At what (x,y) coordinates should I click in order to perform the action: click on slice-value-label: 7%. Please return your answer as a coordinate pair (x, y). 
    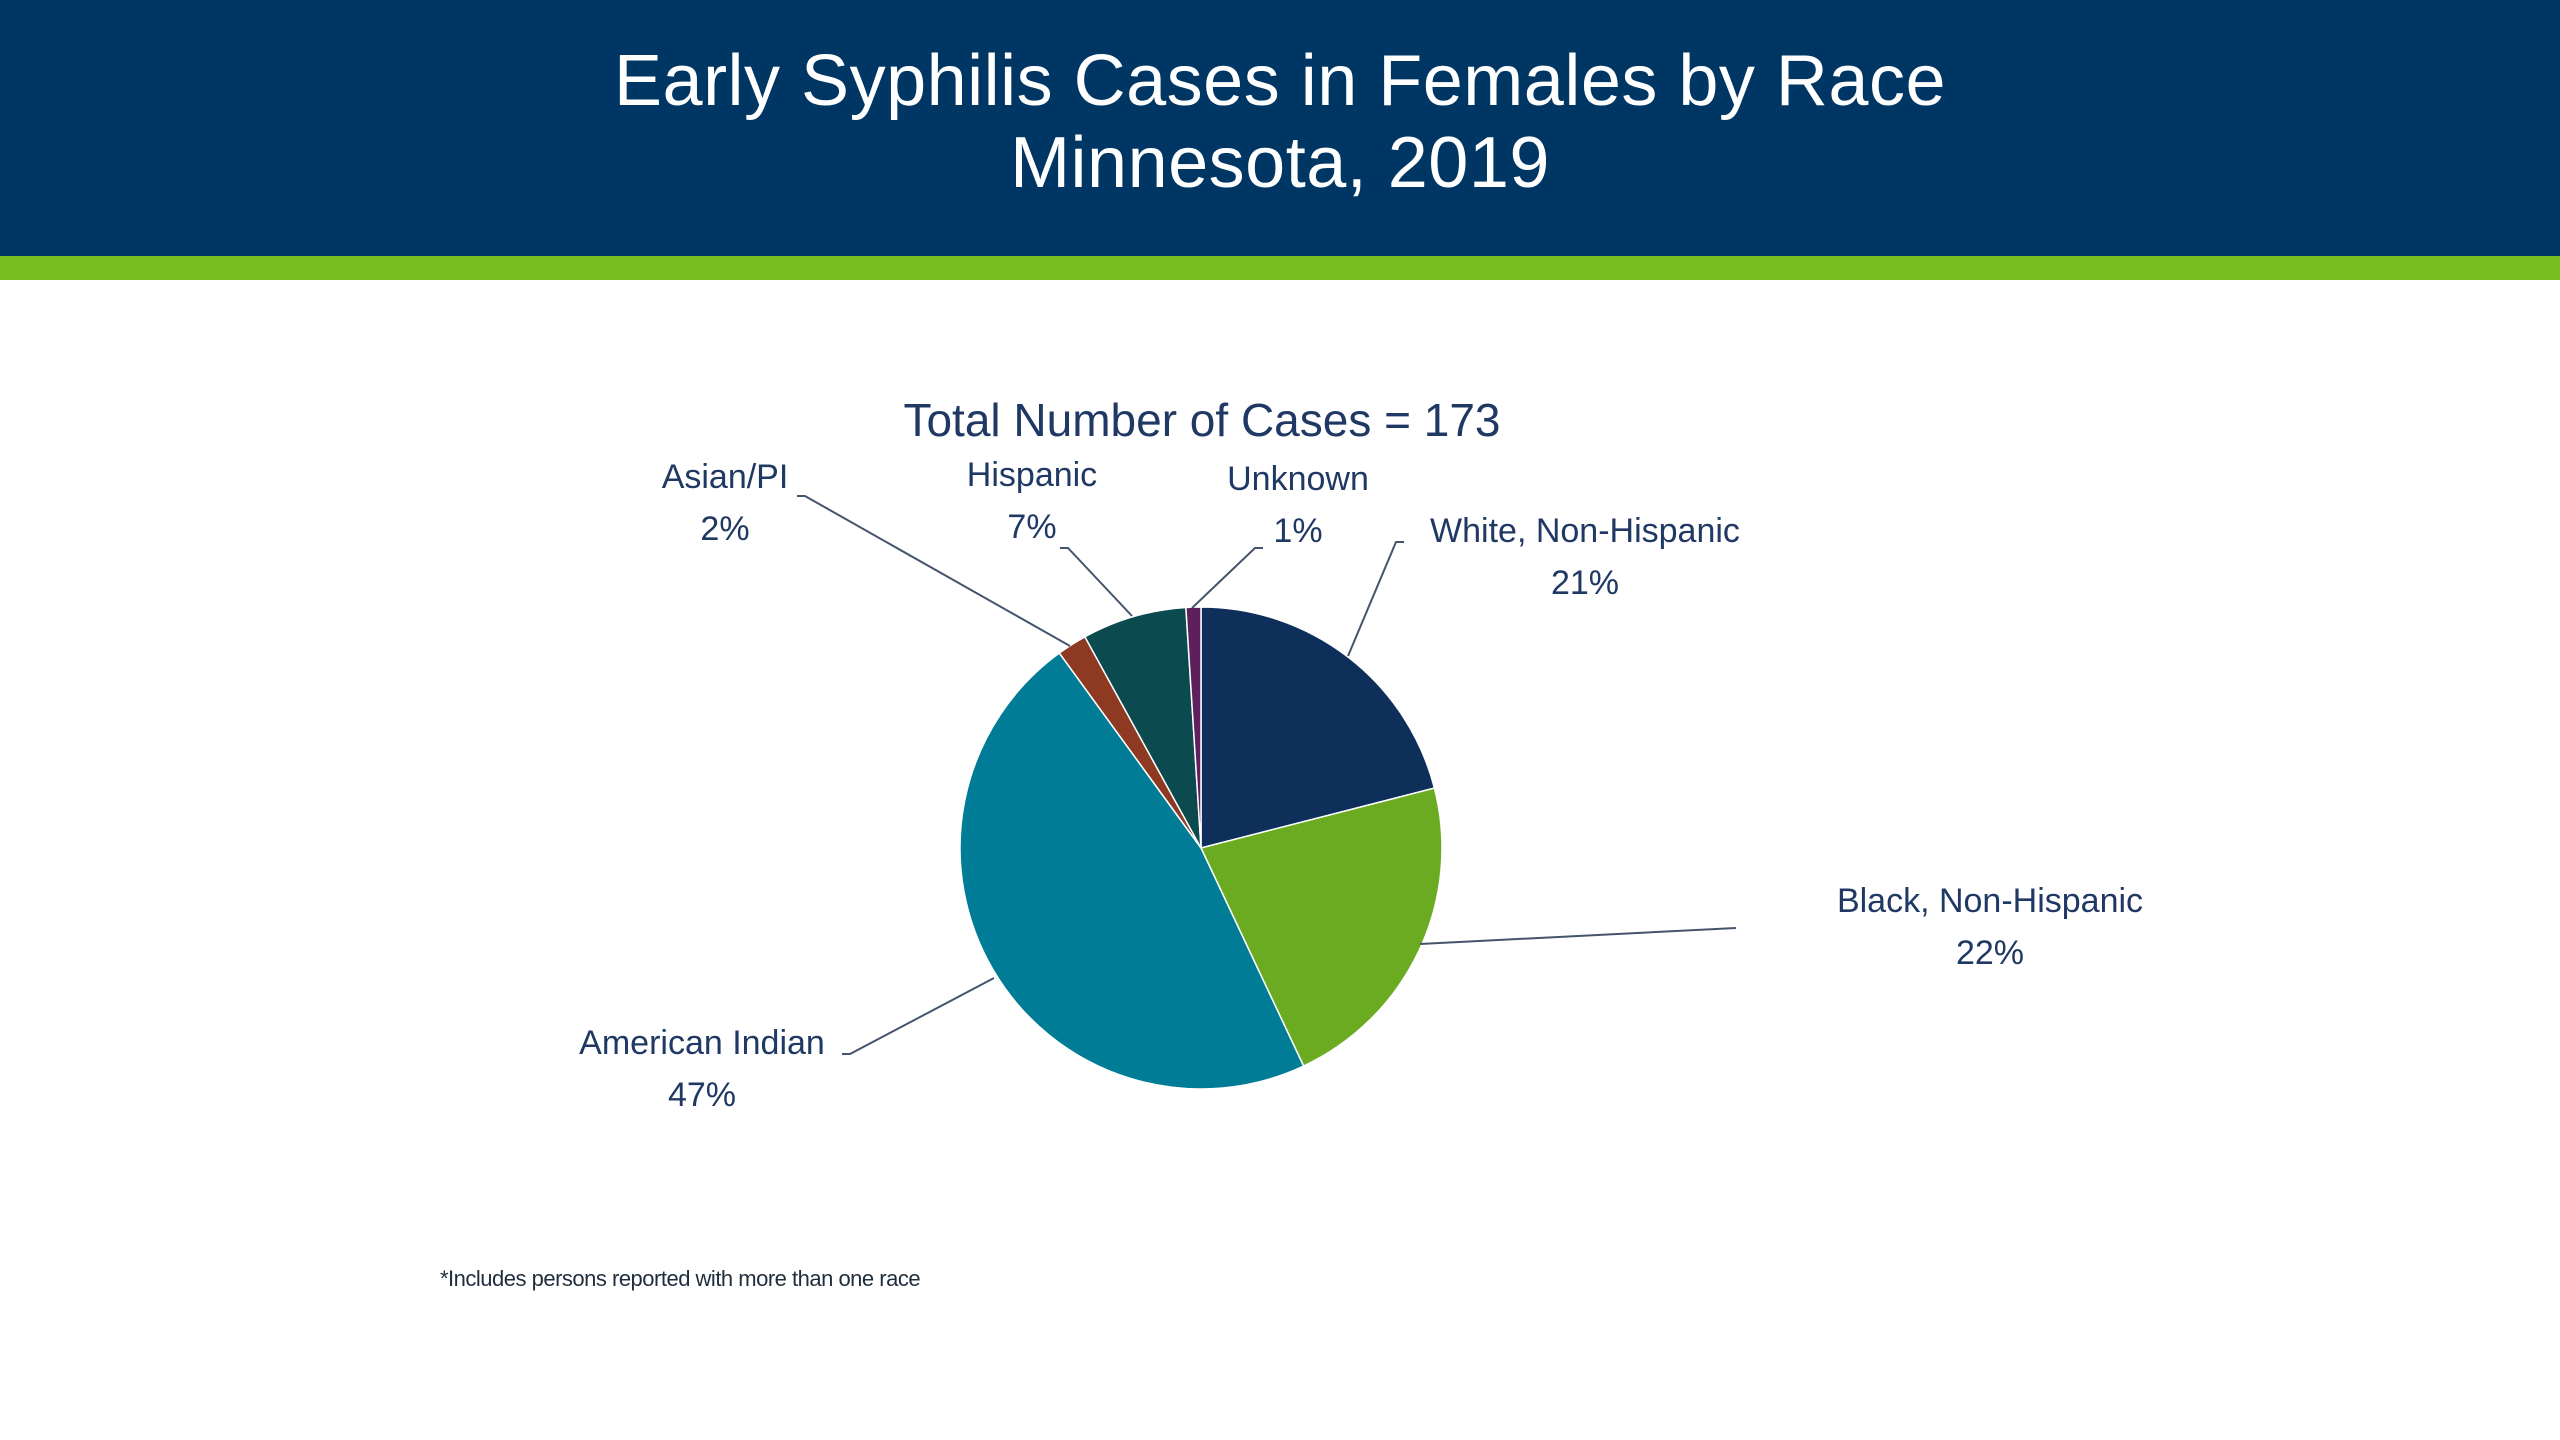
    Looking at the image, I should click on (1031, 527).